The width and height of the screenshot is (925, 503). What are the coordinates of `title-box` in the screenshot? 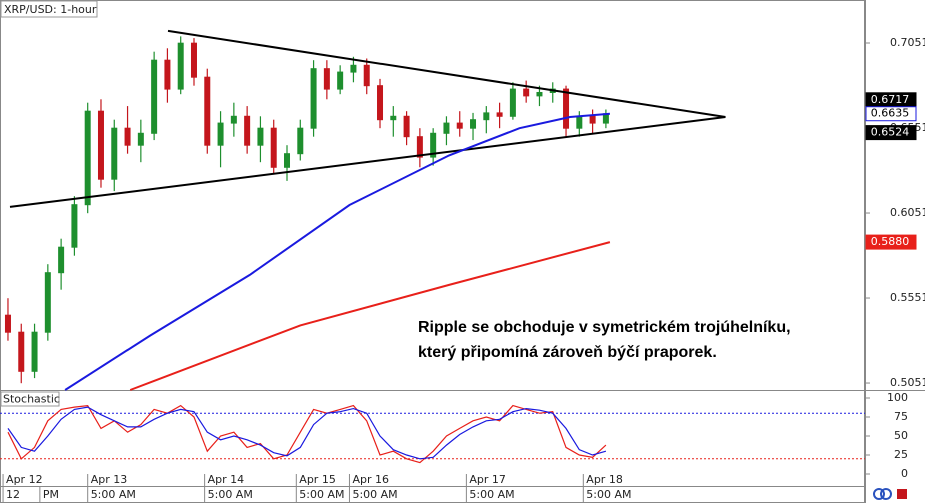 It's located at (49, 9).